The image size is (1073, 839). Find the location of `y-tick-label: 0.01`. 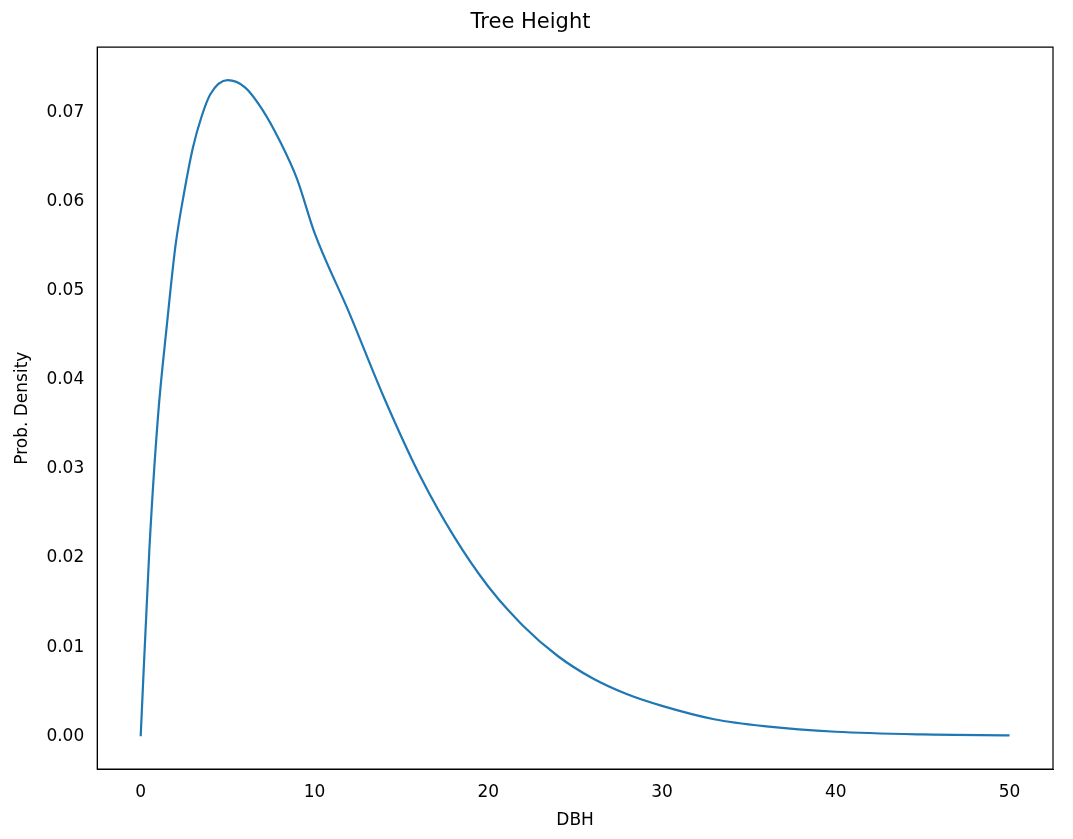

y-tick-label: 0.01 is located at coordinates (65, 645).